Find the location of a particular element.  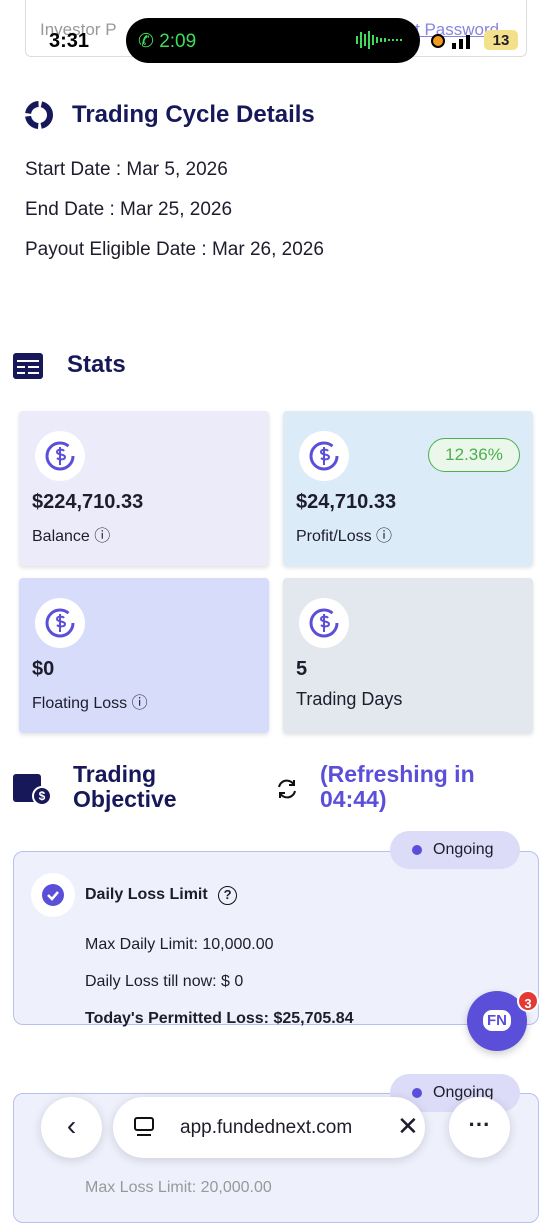

call-time-text: 2:09 is located at coordinates (178, 41).